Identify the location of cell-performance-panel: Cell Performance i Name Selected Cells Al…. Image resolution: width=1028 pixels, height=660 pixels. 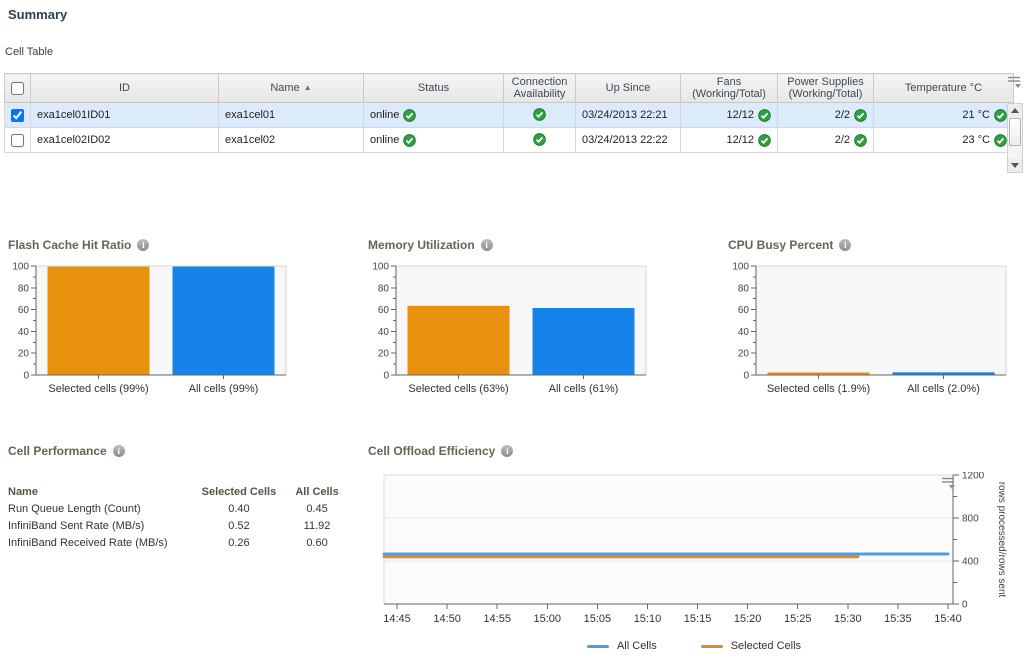
(175, 497).